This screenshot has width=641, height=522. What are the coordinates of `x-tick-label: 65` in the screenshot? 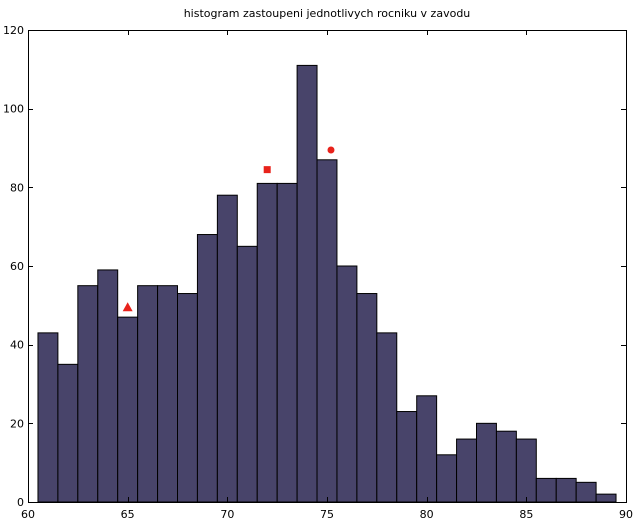 It's located at (128, 514).